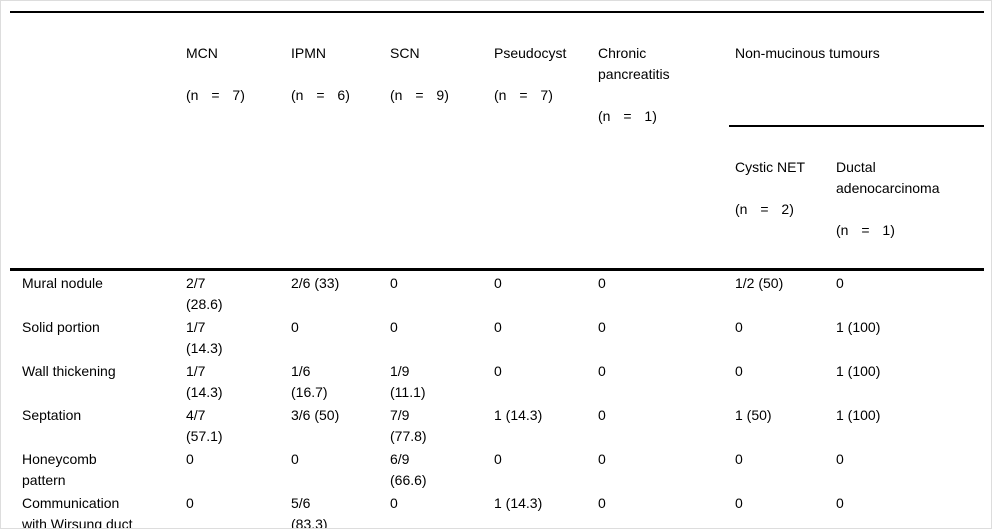 Image resolution: width=992 pixels, height=529 pixels. I want to click on row-label: Mural nodule, so click(62, 283).